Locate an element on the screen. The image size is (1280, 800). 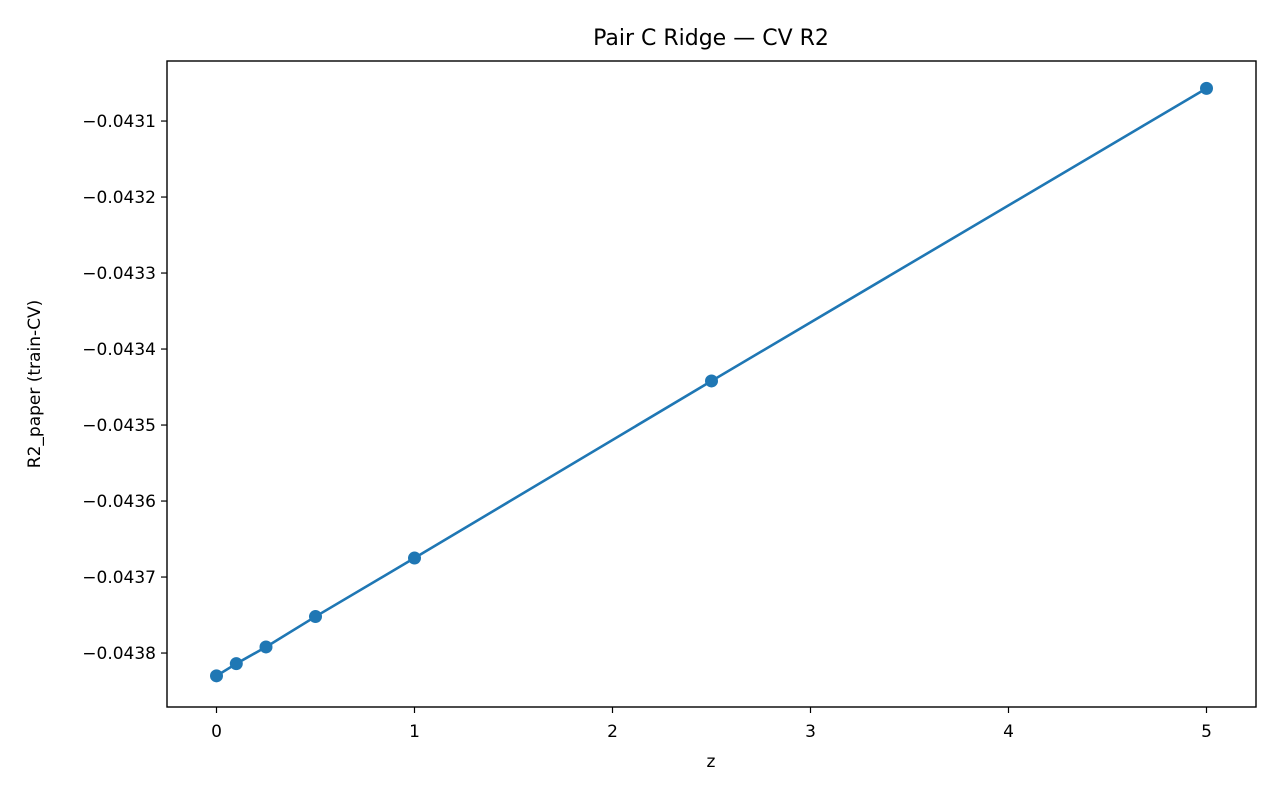
x-tick-label: 4 is located at coordinates (1008, 732).